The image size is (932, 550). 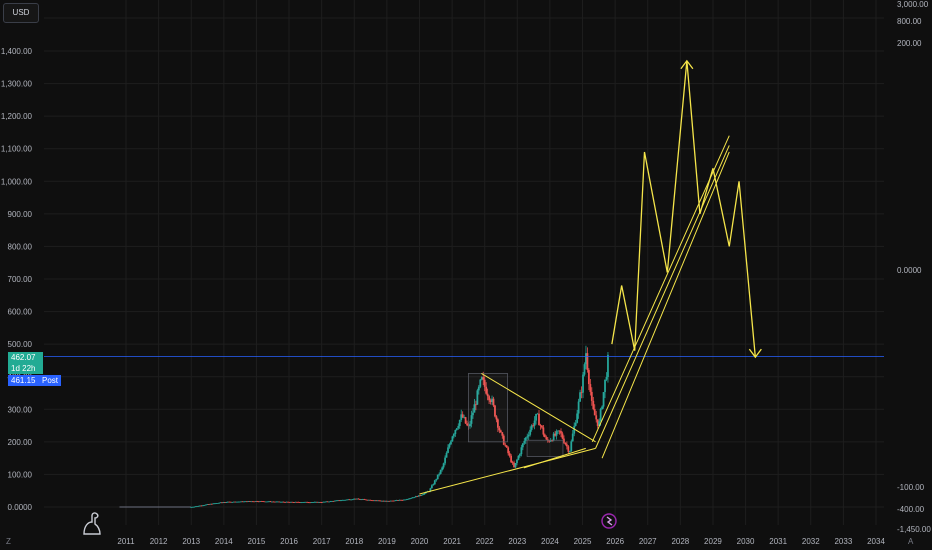 What do you see at coordinates (20, 474) in the screenshot?
I see `y-tick-label: 100.00` at bounding box center [20, 474].